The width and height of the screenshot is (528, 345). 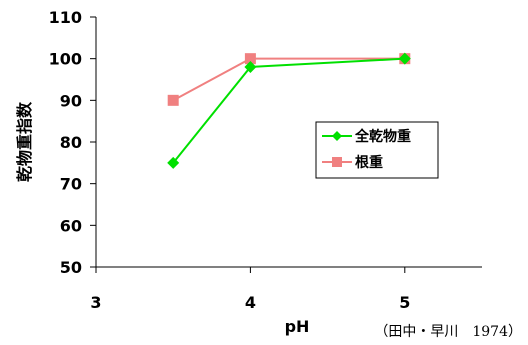 What do you see at coordinates (95, 302) in the screenshot?
I see `x-tick-label: 3` at bounding box center [95, 302].